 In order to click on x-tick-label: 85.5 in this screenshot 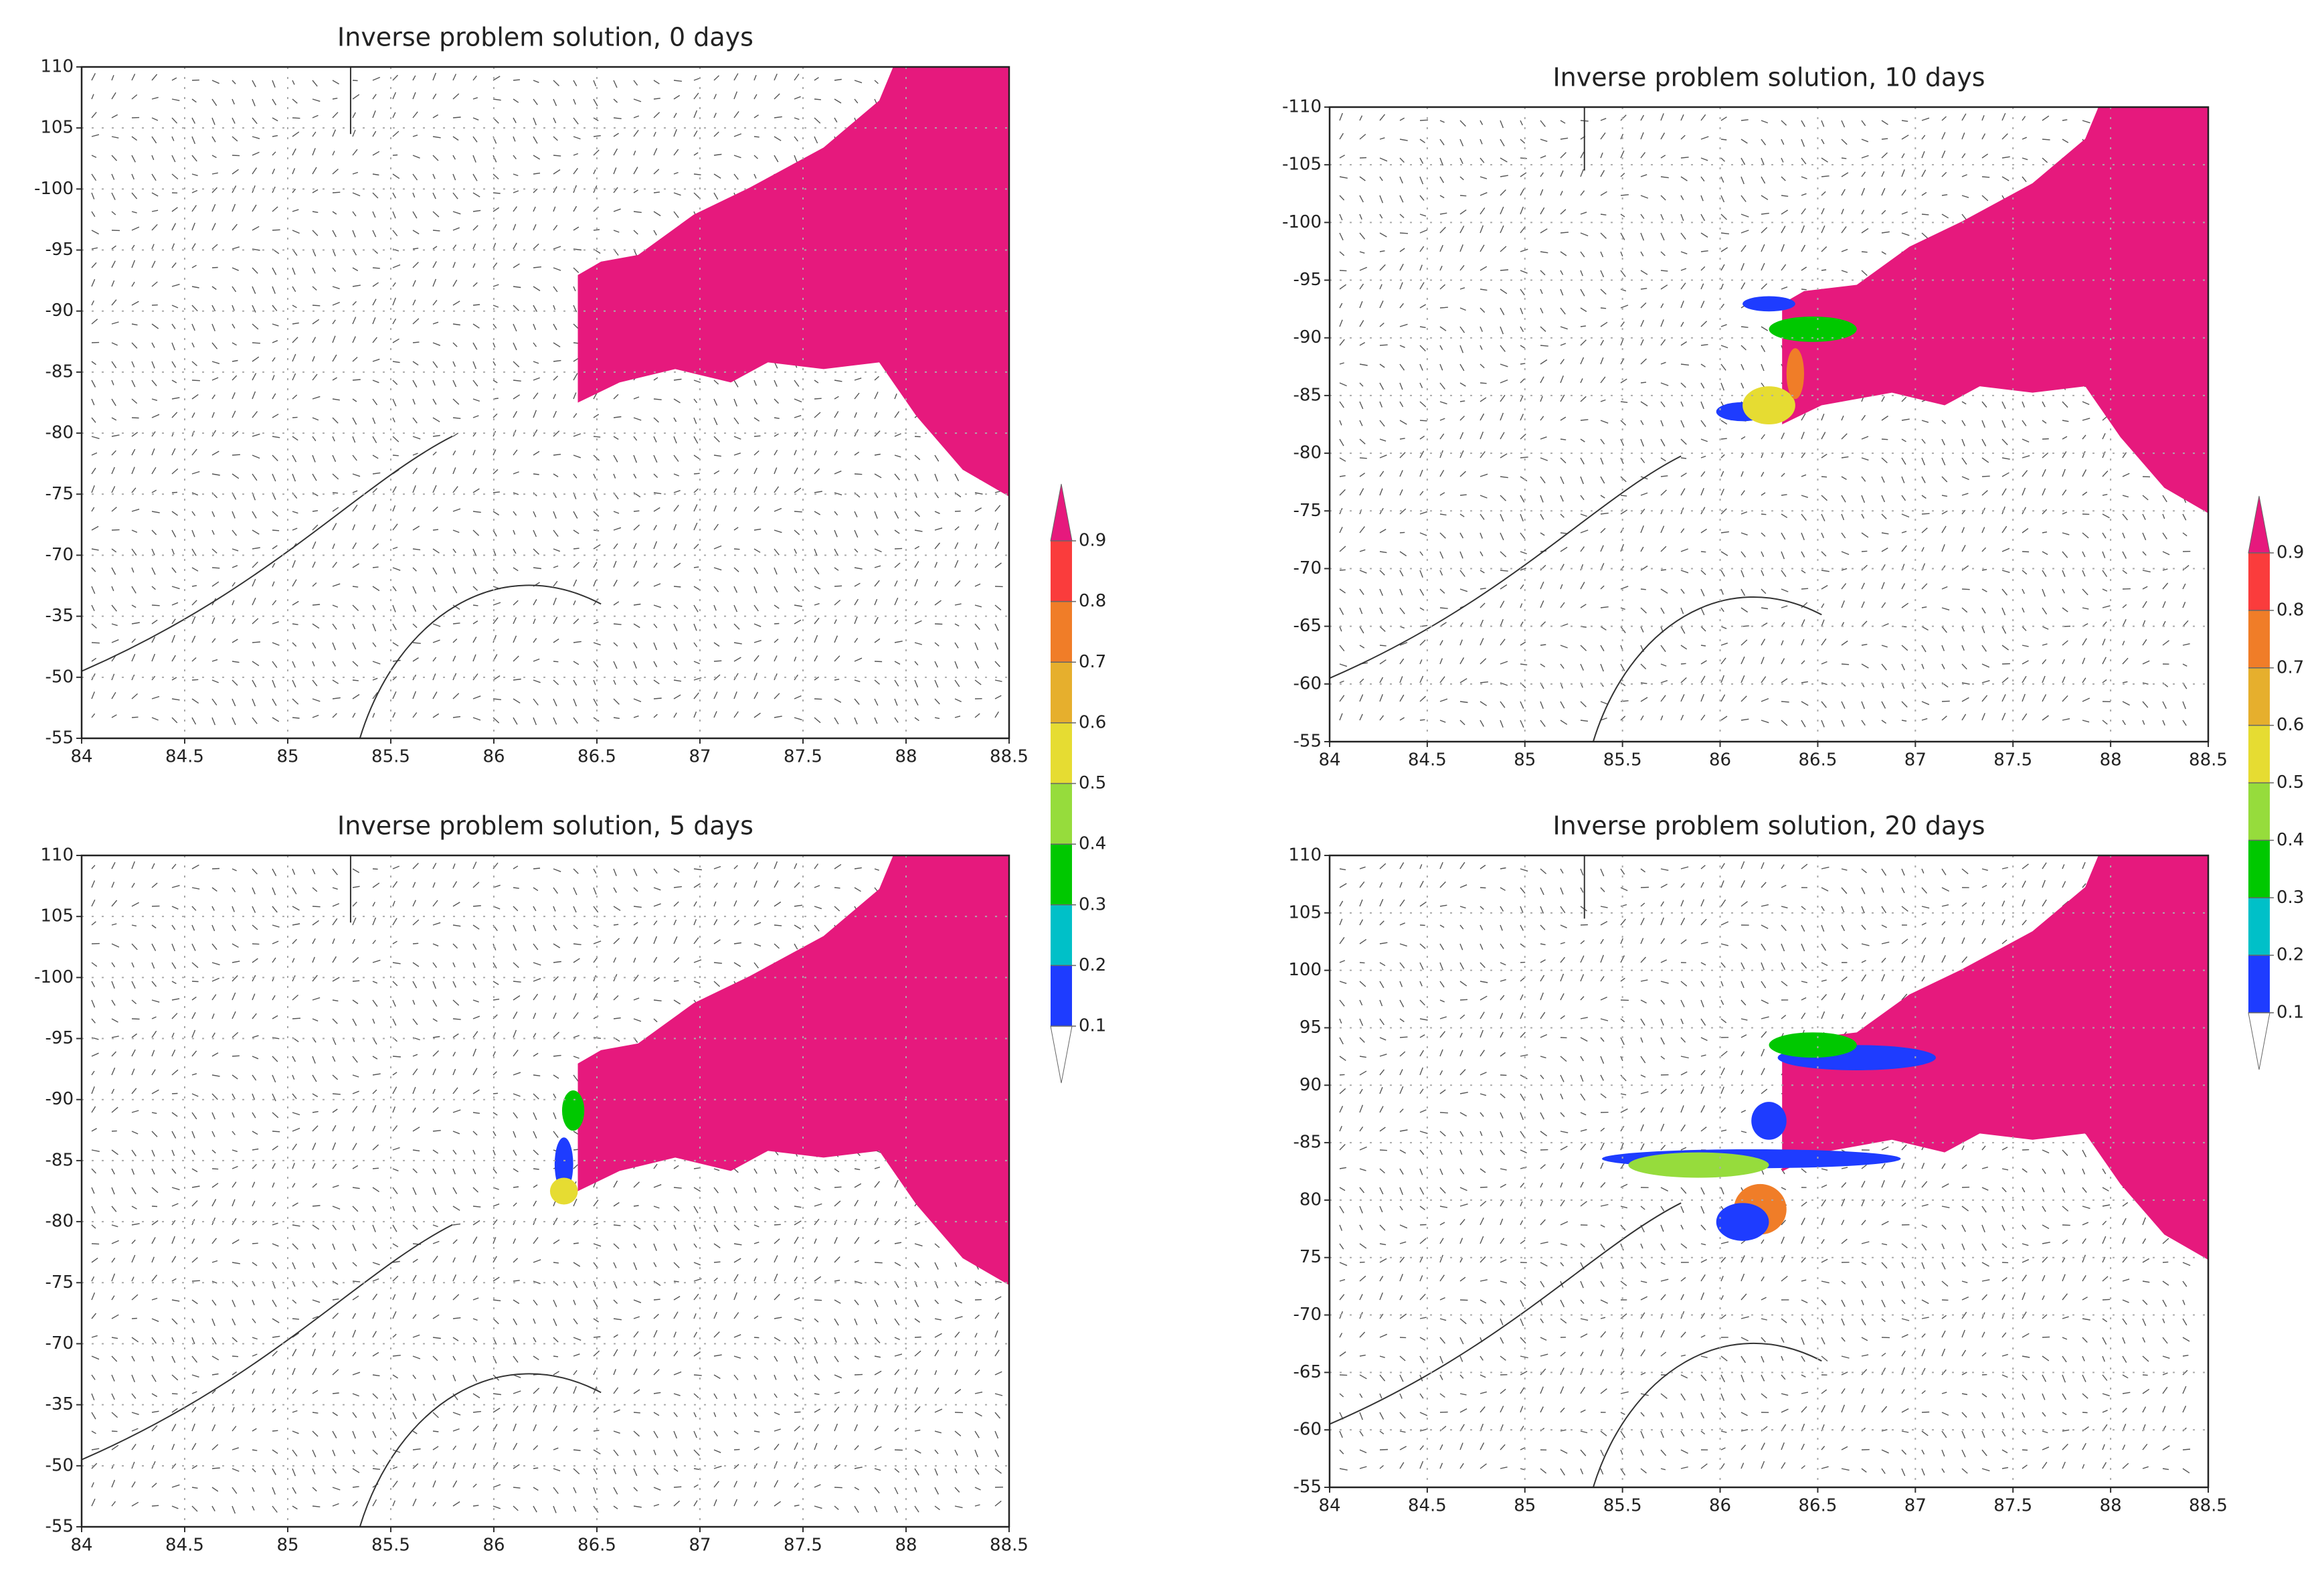, I will do `click(390, 1546)`.